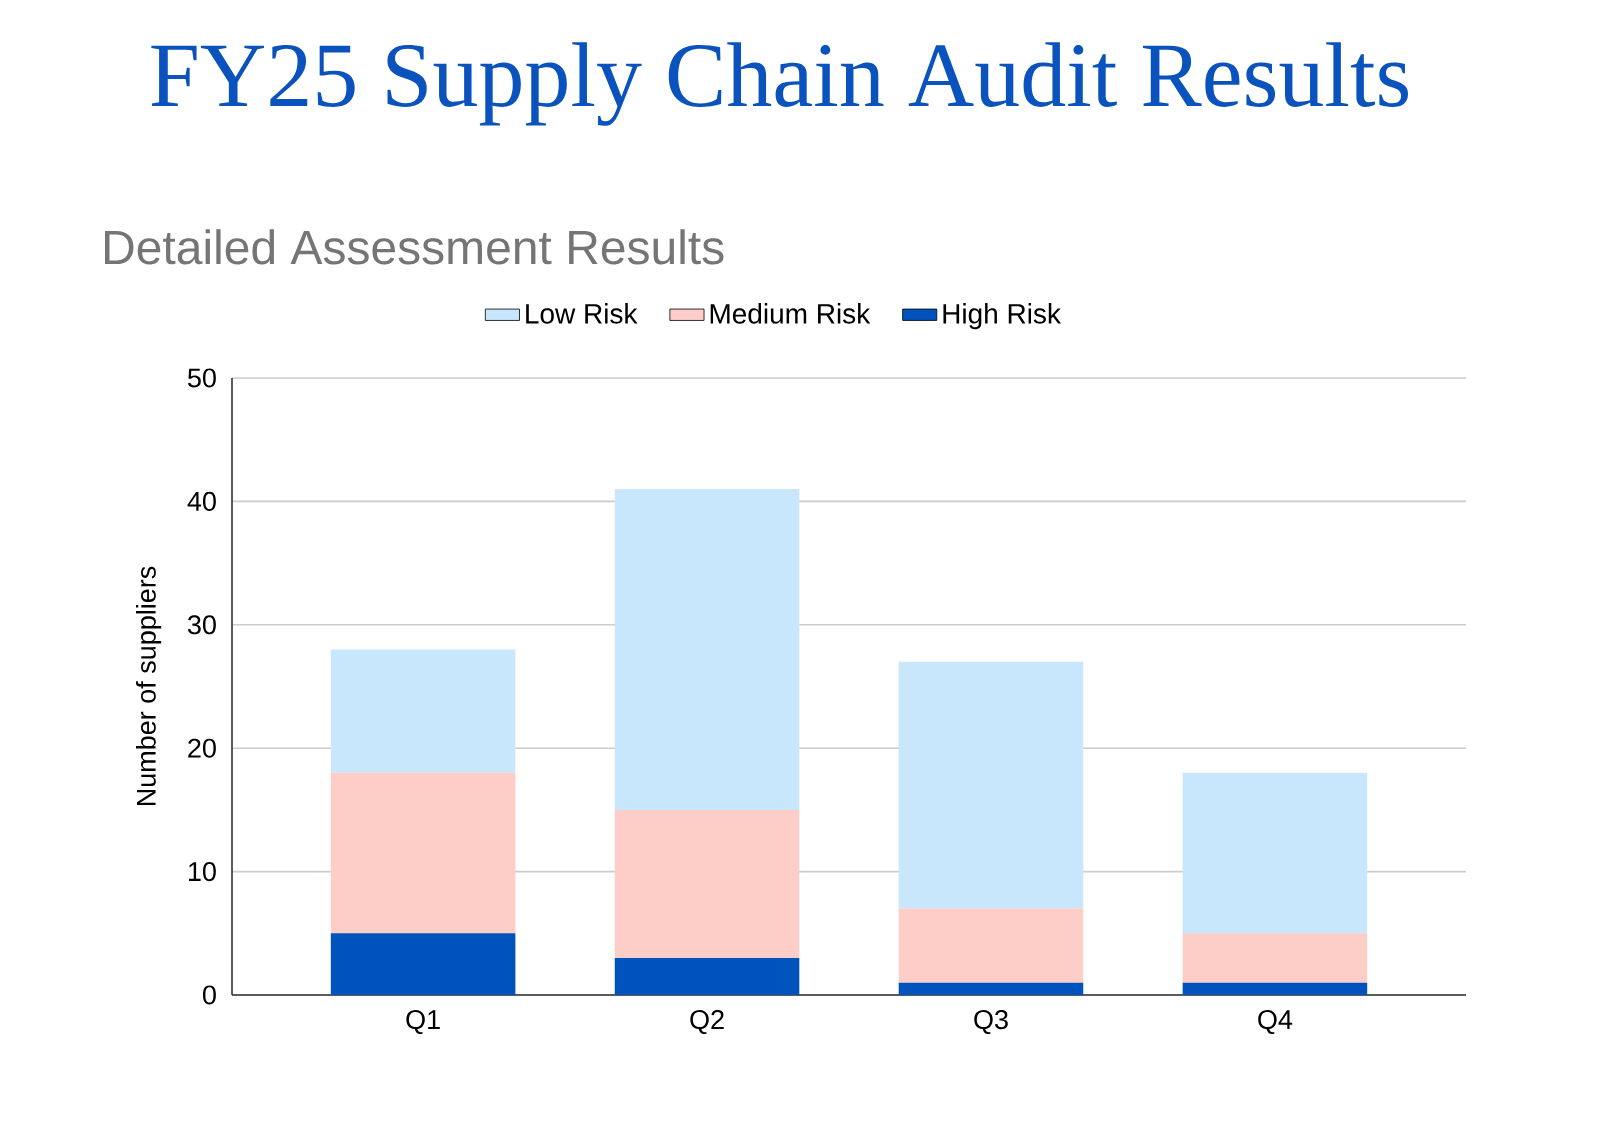  I want to click on y-tick-label: 20, so click(202, 748).